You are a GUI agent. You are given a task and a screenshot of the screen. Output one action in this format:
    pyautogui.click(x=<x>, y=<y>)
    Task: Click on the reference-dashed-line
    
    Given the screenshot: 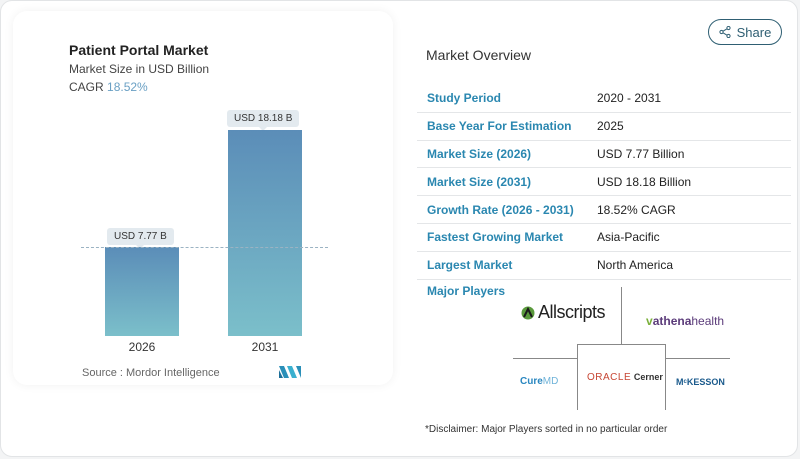 What is the action you would take?
    pyautogui.click(x=204, y=247)
    